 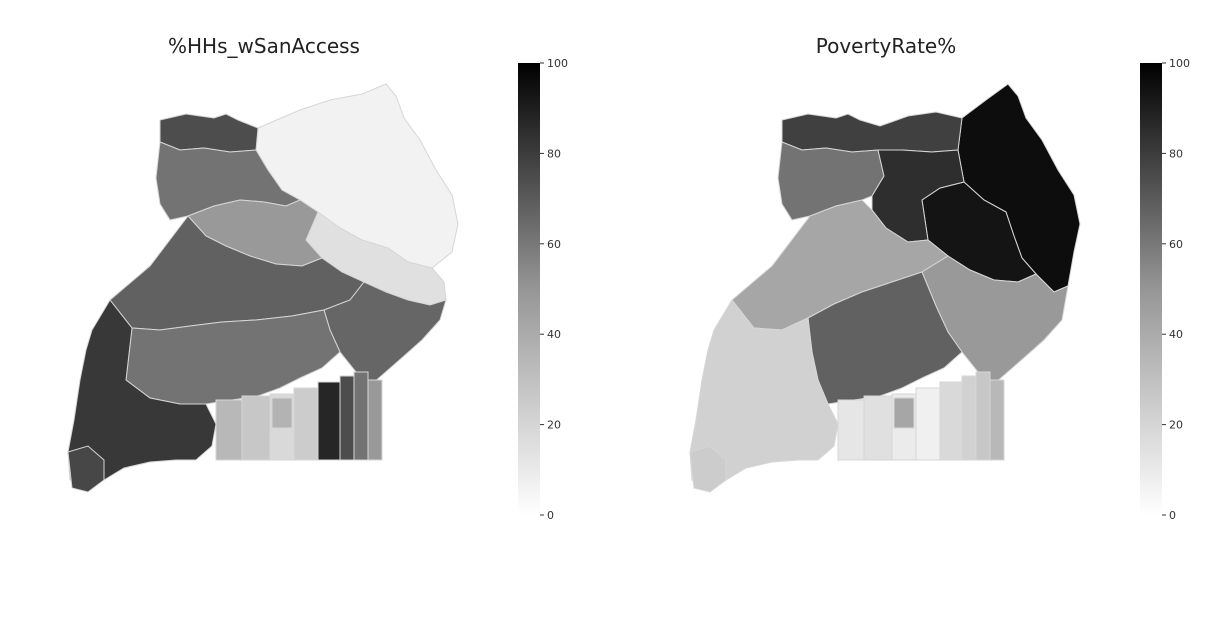 What do you see at coordinates (886, 46) in the screenshot?
I see `panel-title: PovertyRate%` at bounding box center [886, 46].